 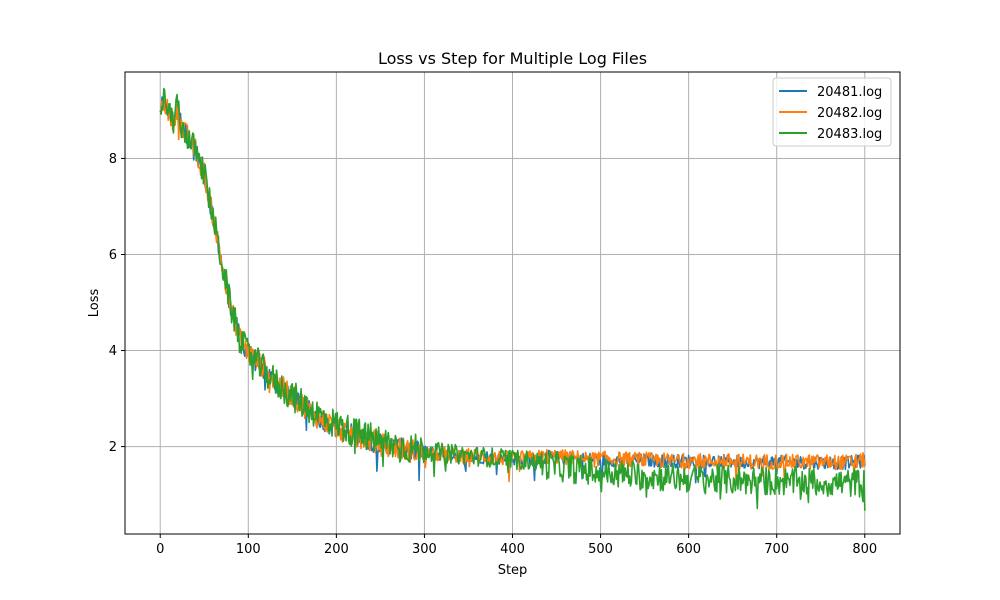 What do you see at coordinates (113, 447) in the screenshot?
I see `y-tick-label: 2` at bounding box center [113, 447].